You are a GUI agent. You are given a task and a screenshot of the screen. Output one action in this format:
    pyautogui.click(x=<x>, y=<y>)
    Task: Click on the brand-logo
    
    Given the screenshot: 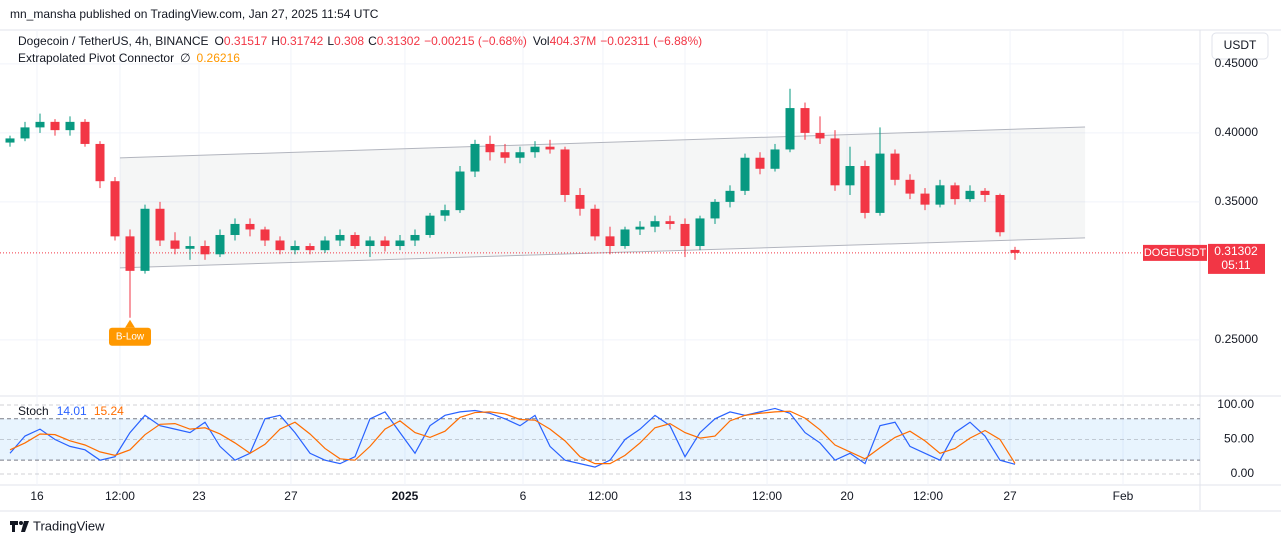 What is the action you would take?
    pyautogui.click(x=19, y=526)
    